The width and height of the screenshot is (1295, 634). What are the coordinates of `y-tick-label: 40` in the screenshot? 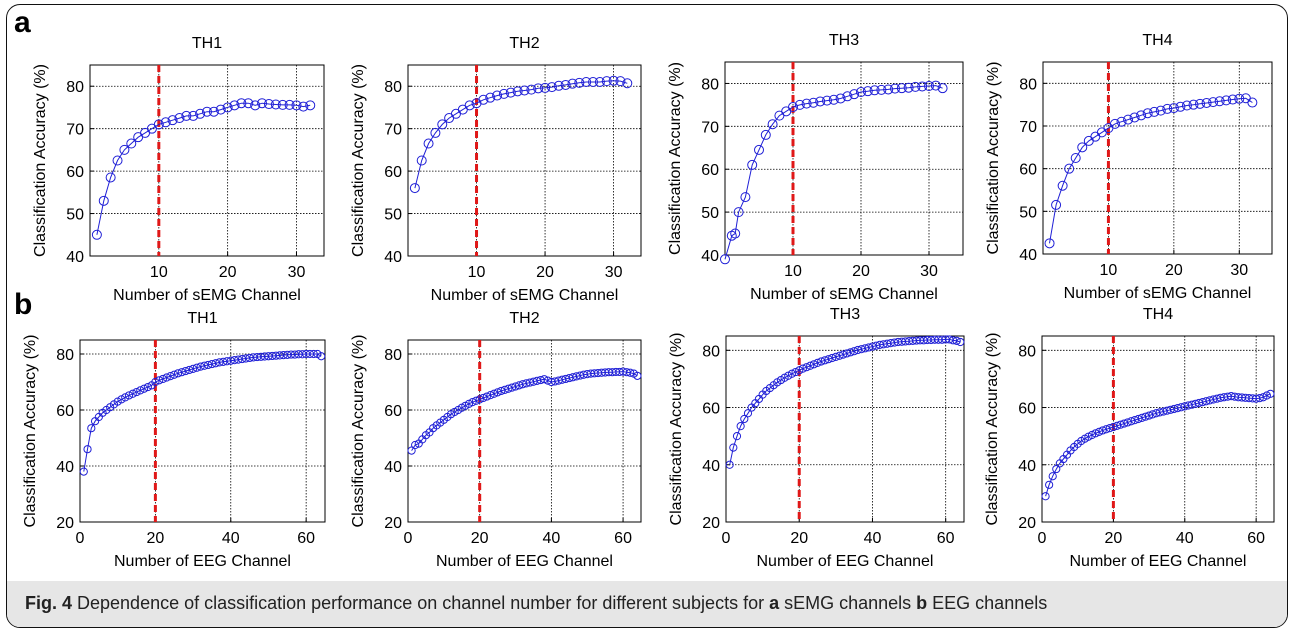 It's located at (75, 257).